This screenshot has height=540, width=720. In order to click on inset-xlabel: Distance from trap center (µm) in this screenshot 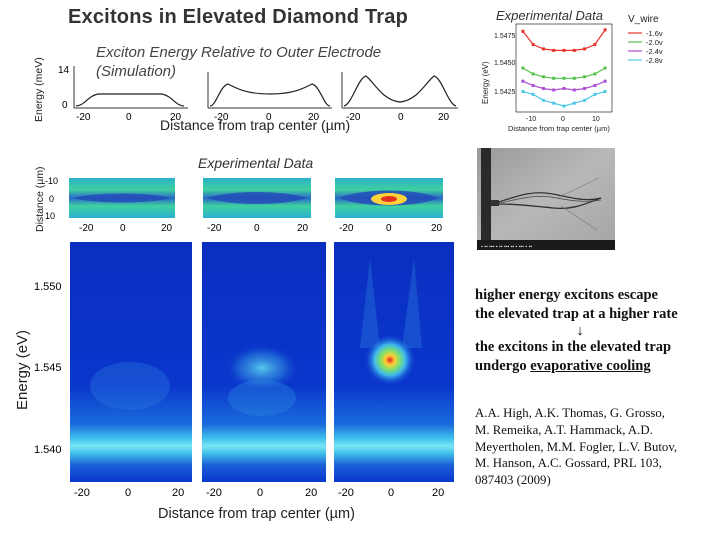, I will do `click(559, 128)`.